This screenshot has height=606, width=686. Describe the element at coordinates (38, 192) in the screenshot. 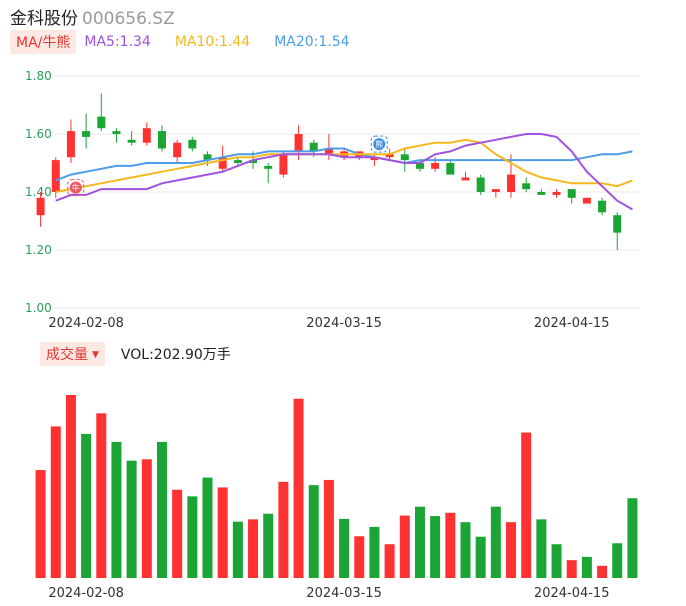

I see `price-tick-label: 1.40` at that location.